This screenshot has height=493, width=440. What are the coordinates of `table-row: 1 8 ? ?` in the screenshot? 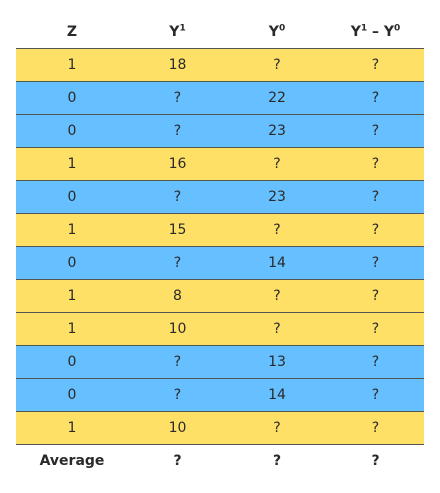 It's located at (220, 296).